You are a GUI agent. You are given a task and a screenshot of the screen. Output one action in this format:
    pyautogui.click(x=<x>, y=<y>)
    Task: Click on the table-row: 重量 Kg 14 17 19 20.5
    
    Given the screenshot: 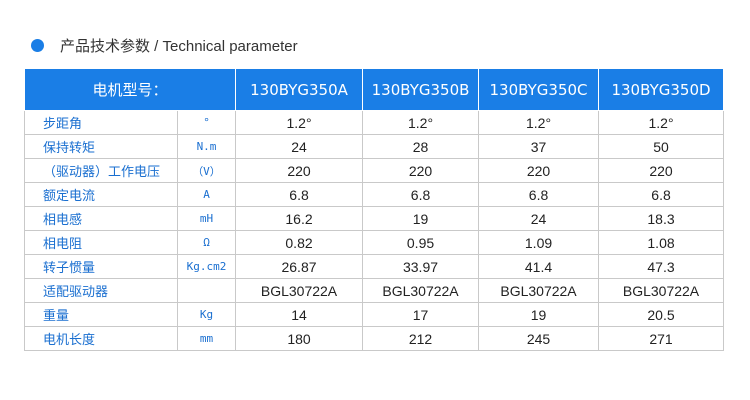 What is the action you would take?
    pyautogui.click(x=374, y=314)
    